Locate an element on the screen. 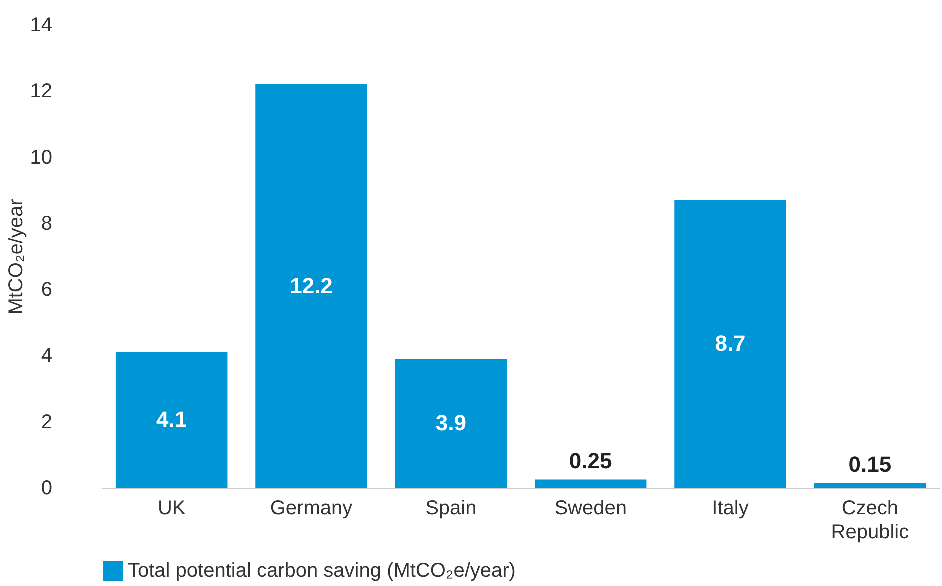 This screenshot has width=942, height=586. x-tick-label: Sweden is located at coordinates (590, 509).